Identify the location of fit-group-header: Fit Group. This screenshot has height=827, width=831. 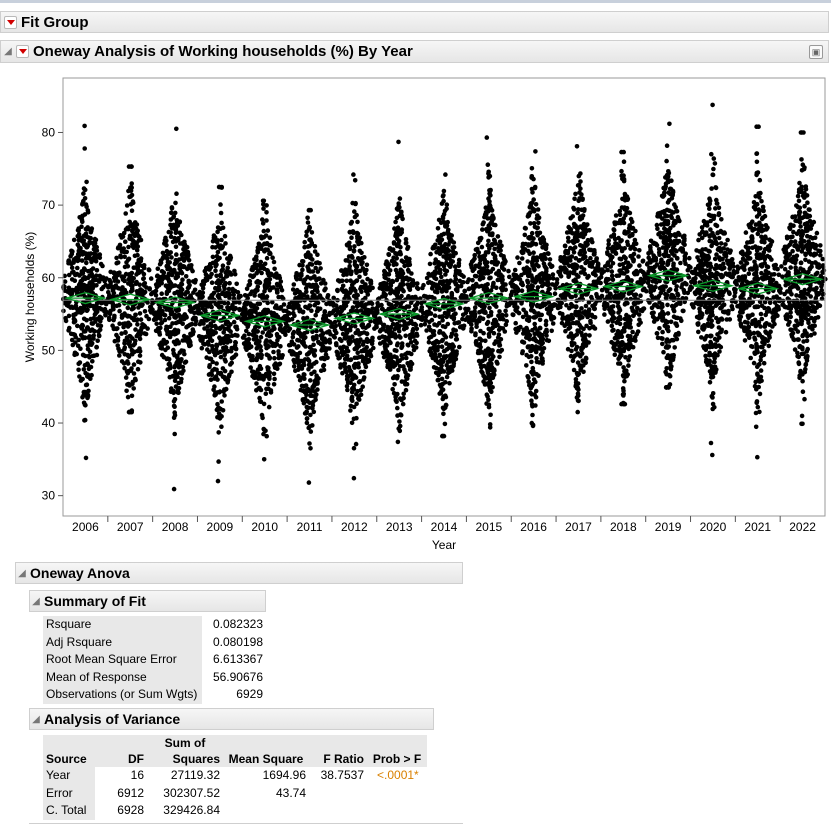
(414, 22).